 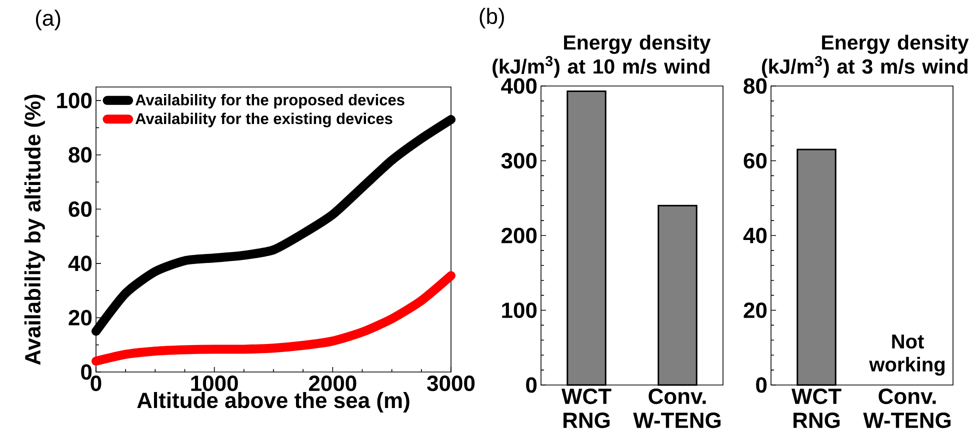 What do you see at coordinates (269, 101) in the screenshot?
I see `legend-label: Availability for the proposed devices` at bounding box center [269, 101].